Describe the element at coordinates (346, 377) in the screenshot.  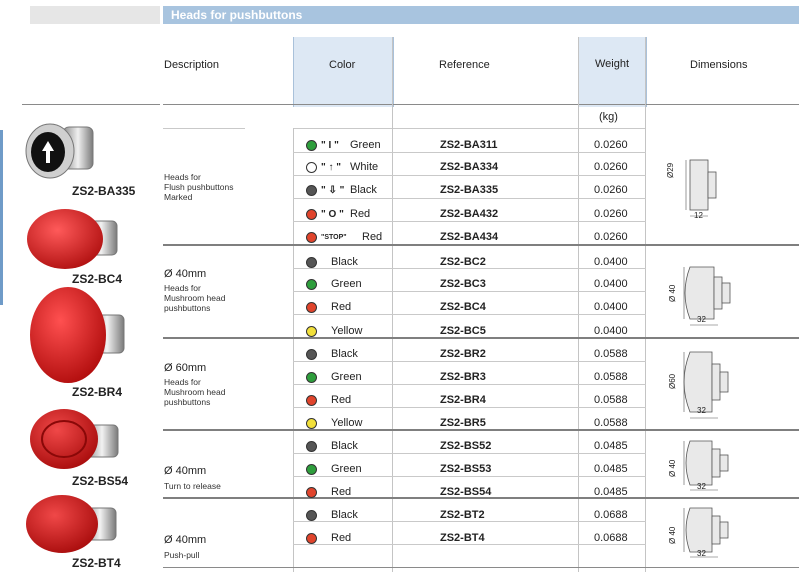
I see `color-name: Green` at that location.